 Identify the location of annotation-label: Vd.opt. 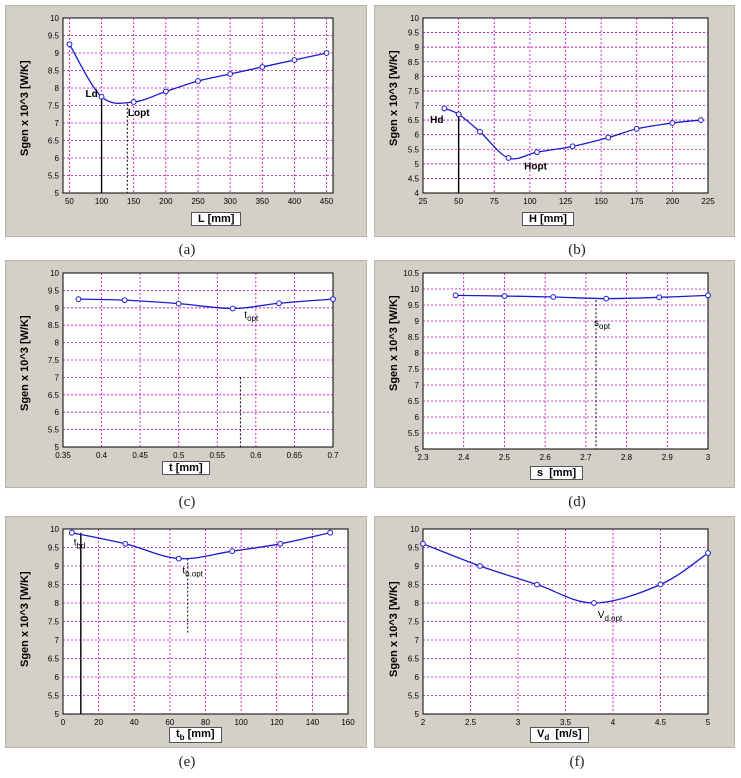
(610, 616).